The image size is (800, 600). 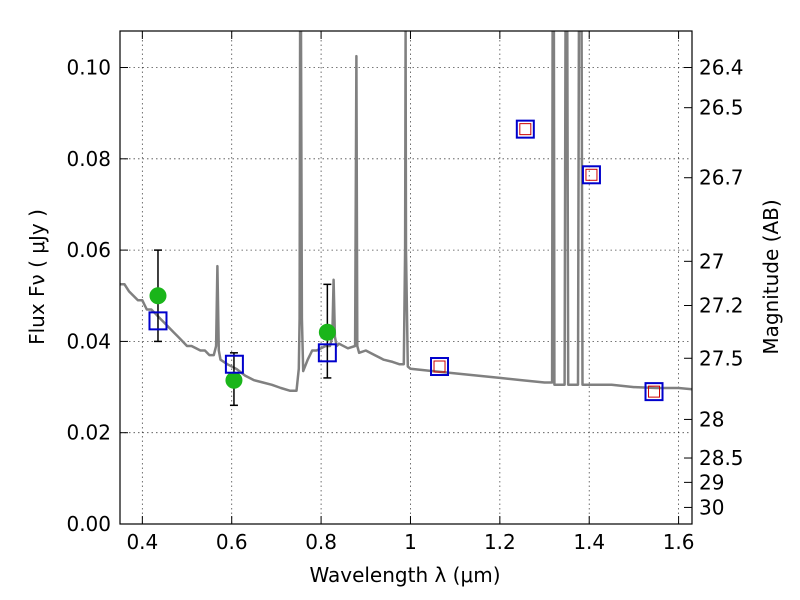 I want to click on mag-tick-label: 27, so click(x=711, y=261).